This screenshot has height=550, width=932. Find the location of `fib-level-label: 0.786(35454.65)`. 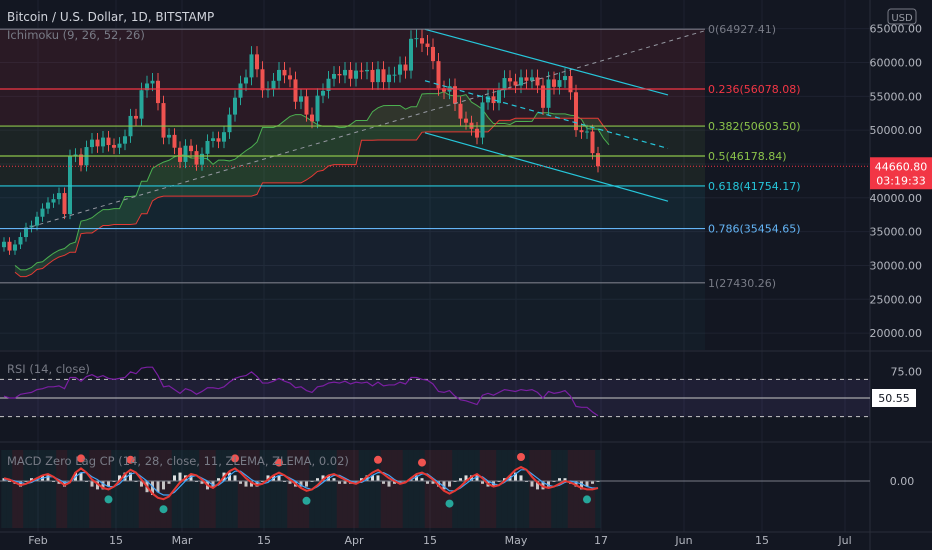

fib-level-label: 0.786(35454.65) is located at coordinates (754, 229).